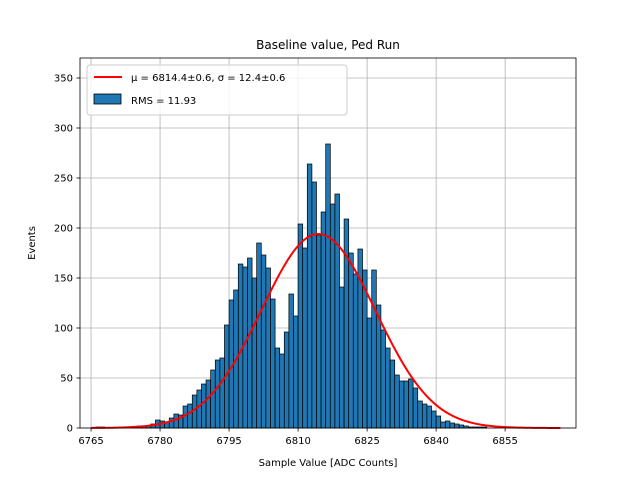 This screenshot has width=640, height=485. What do you see at coordinates (90, 441) in the screenshot?
I see `x-tick-label: 6765` at bounding box center [90, 441].